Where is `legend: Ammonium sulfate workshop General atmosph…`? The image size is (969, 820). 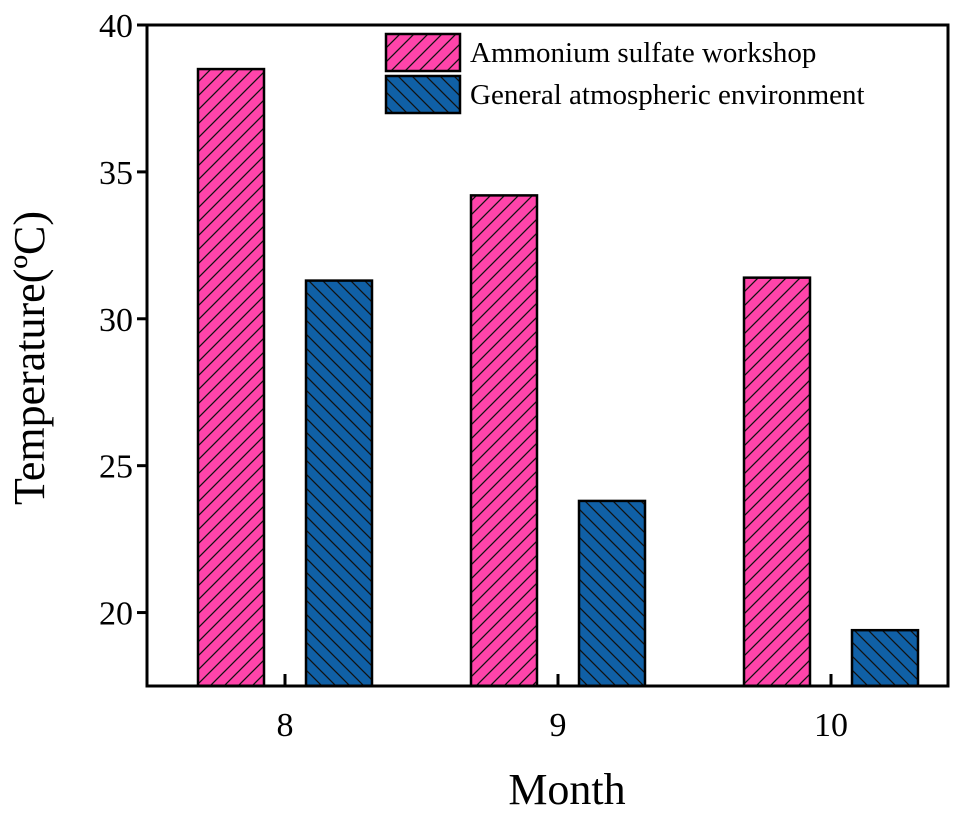 legend: Ammonium sulfate workshop General atmosph… is located at coordinates (624, 73).